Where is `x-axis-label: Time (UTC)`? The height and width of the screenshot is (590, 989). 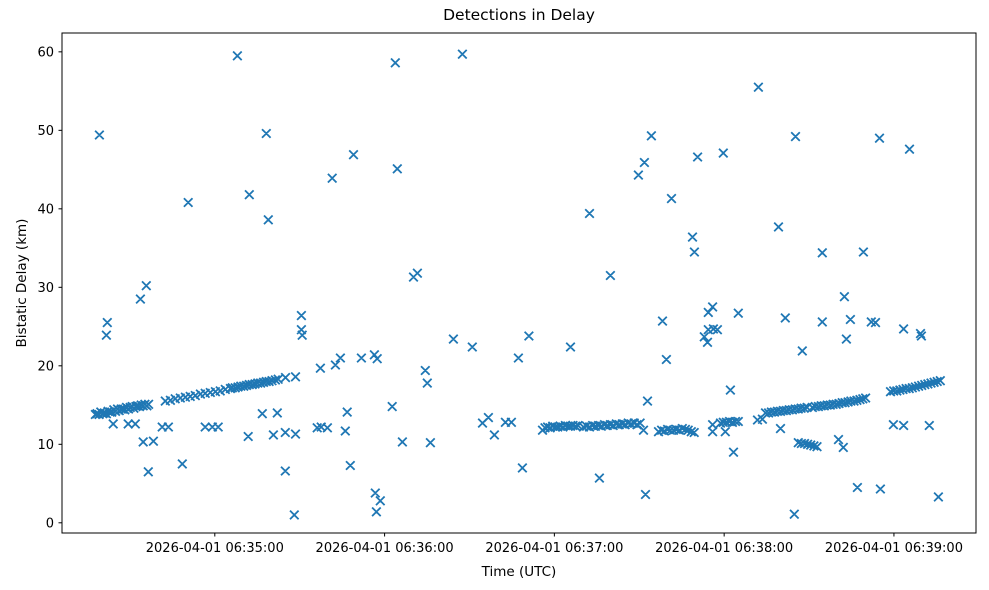
x-axis-label: Time (UTC) is located at coordinates (519, 572).